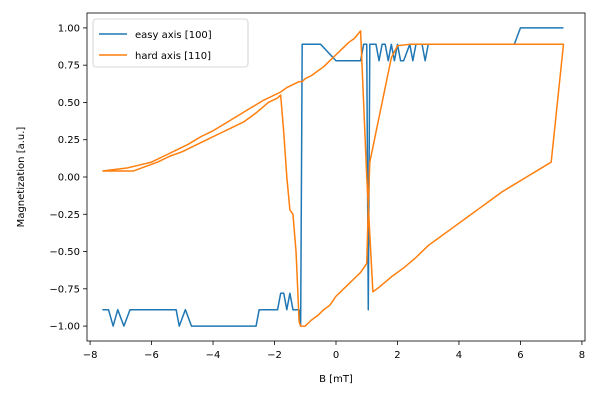  Describe the element at coordinates (21, 177) in the screenshot. I see `y-axis-label: Magnetization [a.u.]` at that location.